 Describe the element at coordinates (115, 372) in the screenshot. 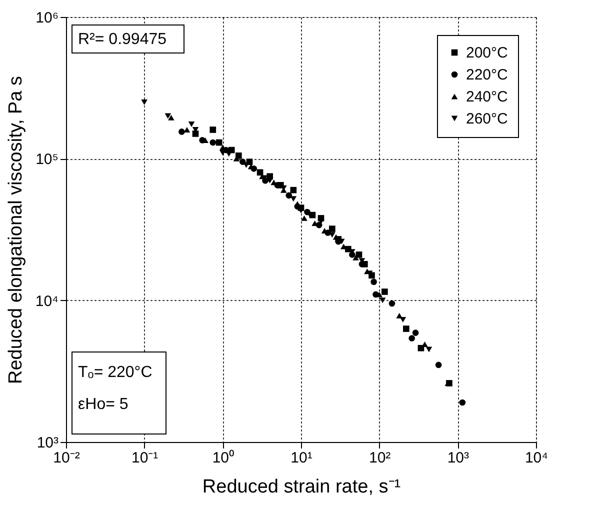

I see `annotation: Tₒ= 220°C` at that location.